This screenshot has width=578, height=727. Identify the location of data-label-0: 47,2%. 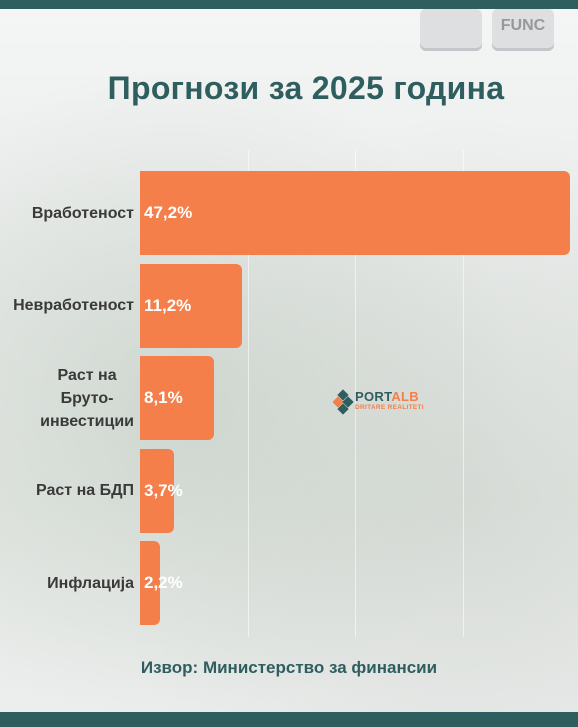
(168, 212).